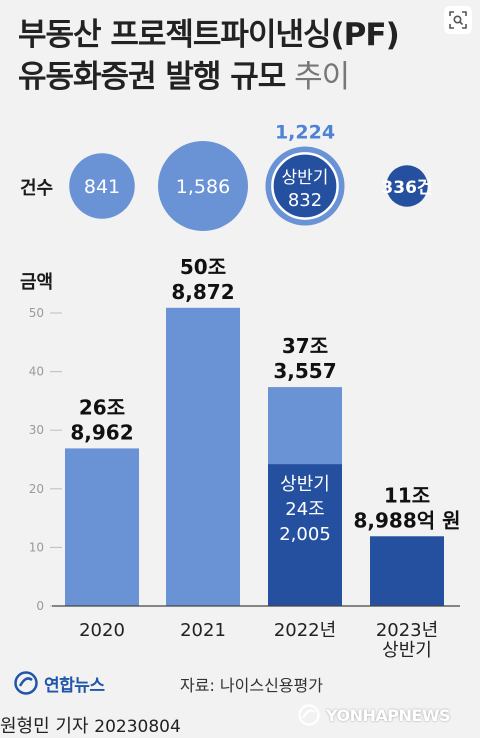 This screenshot has height=738, width=480. What do you see at coordinates (44, 726) in the screenshot?
I see `byline-name: 원형민 기자` at bounding box center [44, 726].